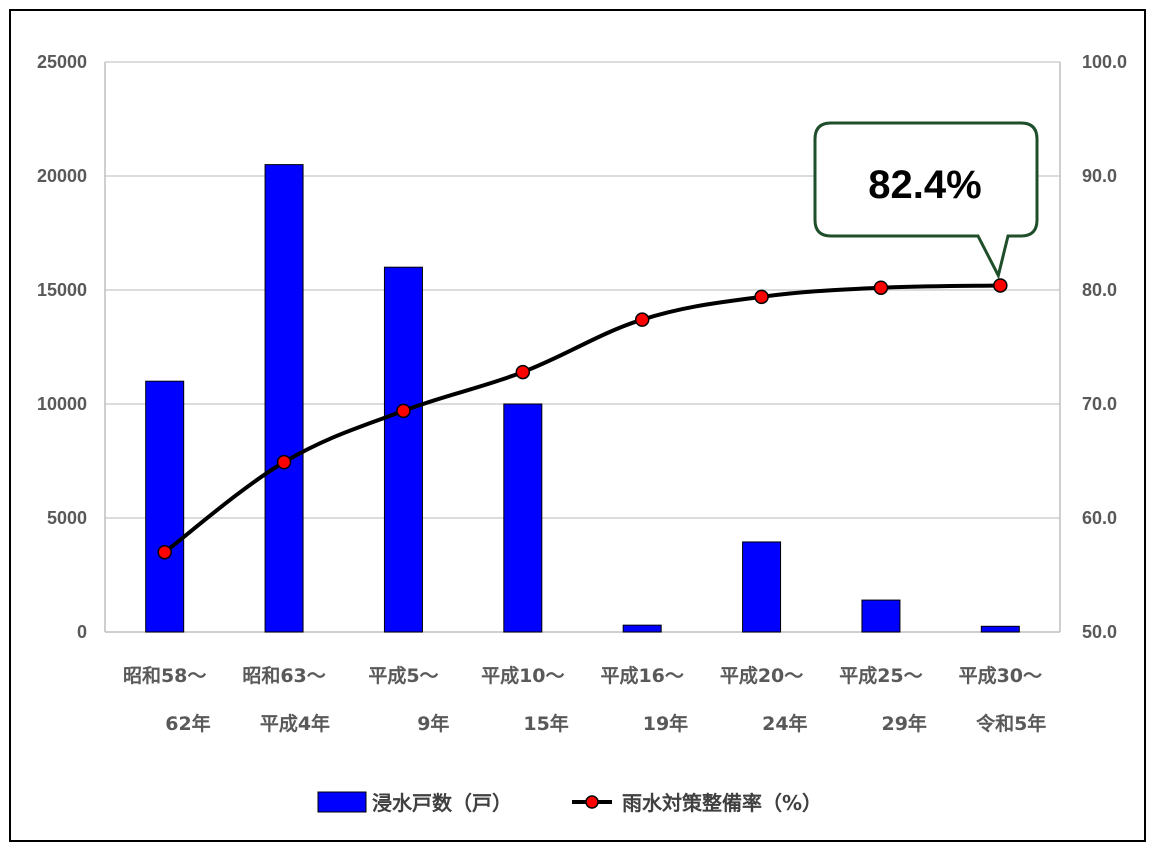  What do you see at coordinates (722, 803) in the screenshot?
I see `legend-line-label: 雨水対策整備率（%）` at bounding box center [722, 803].